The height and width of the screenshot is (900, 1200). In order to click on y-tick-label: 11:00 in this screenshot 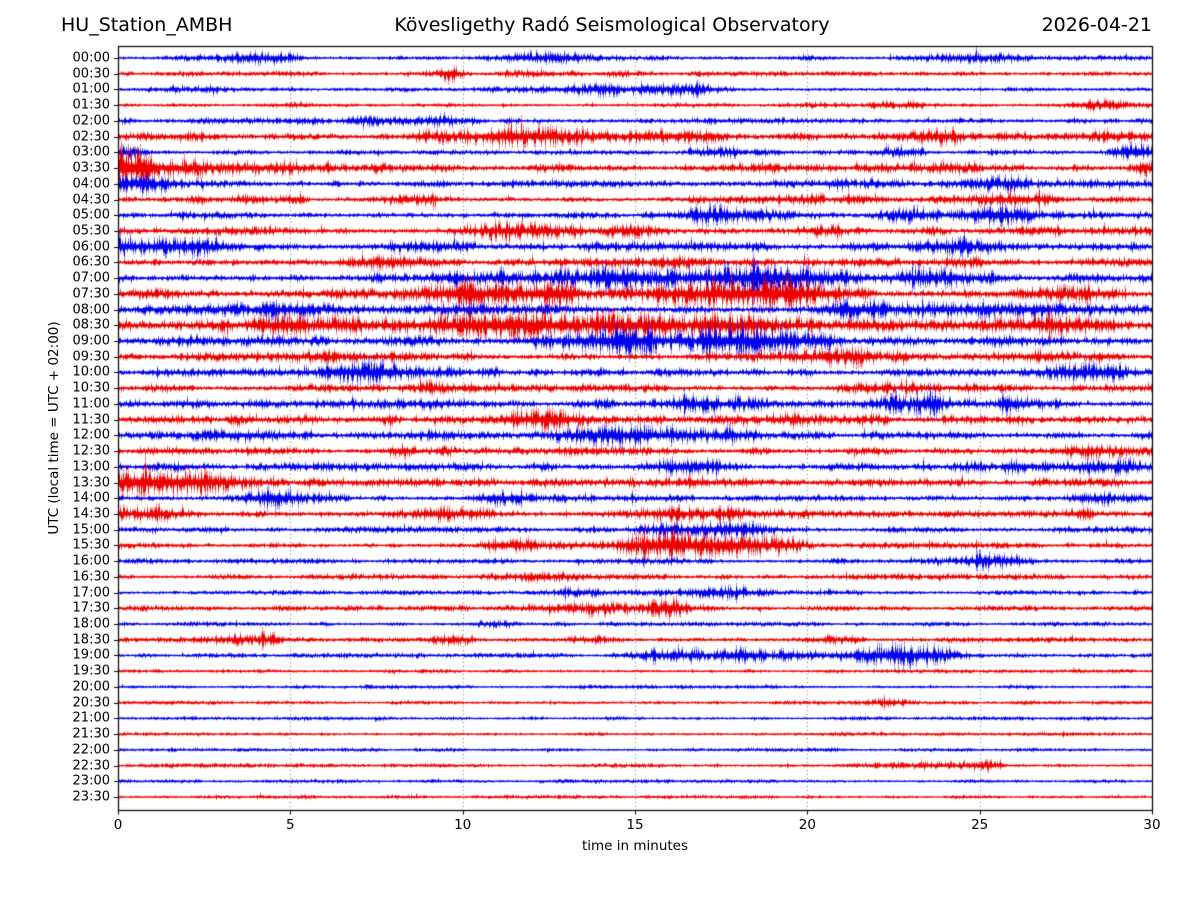, I will do `click(91, 404)`.